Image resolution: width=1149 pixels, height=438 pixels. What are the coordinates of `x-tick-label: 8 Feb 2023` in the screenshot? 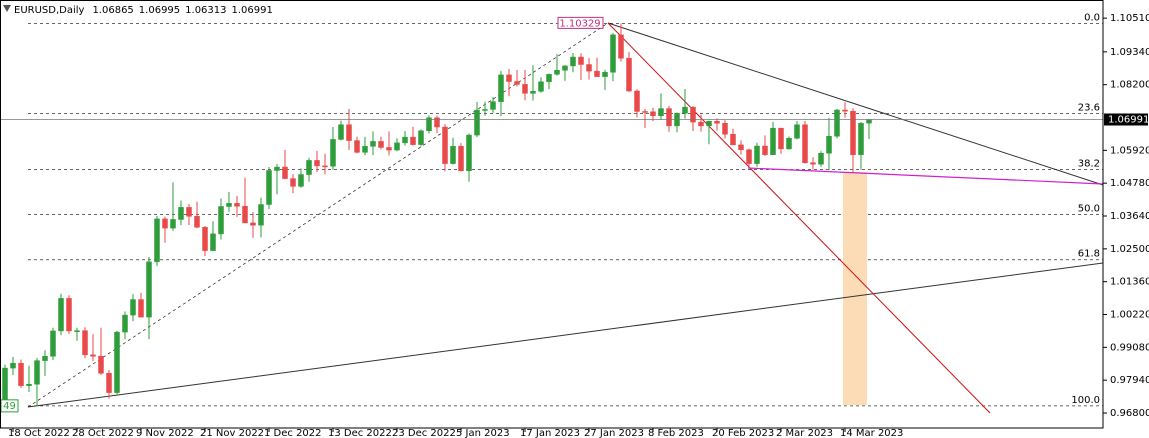 It's located at (676, 433).